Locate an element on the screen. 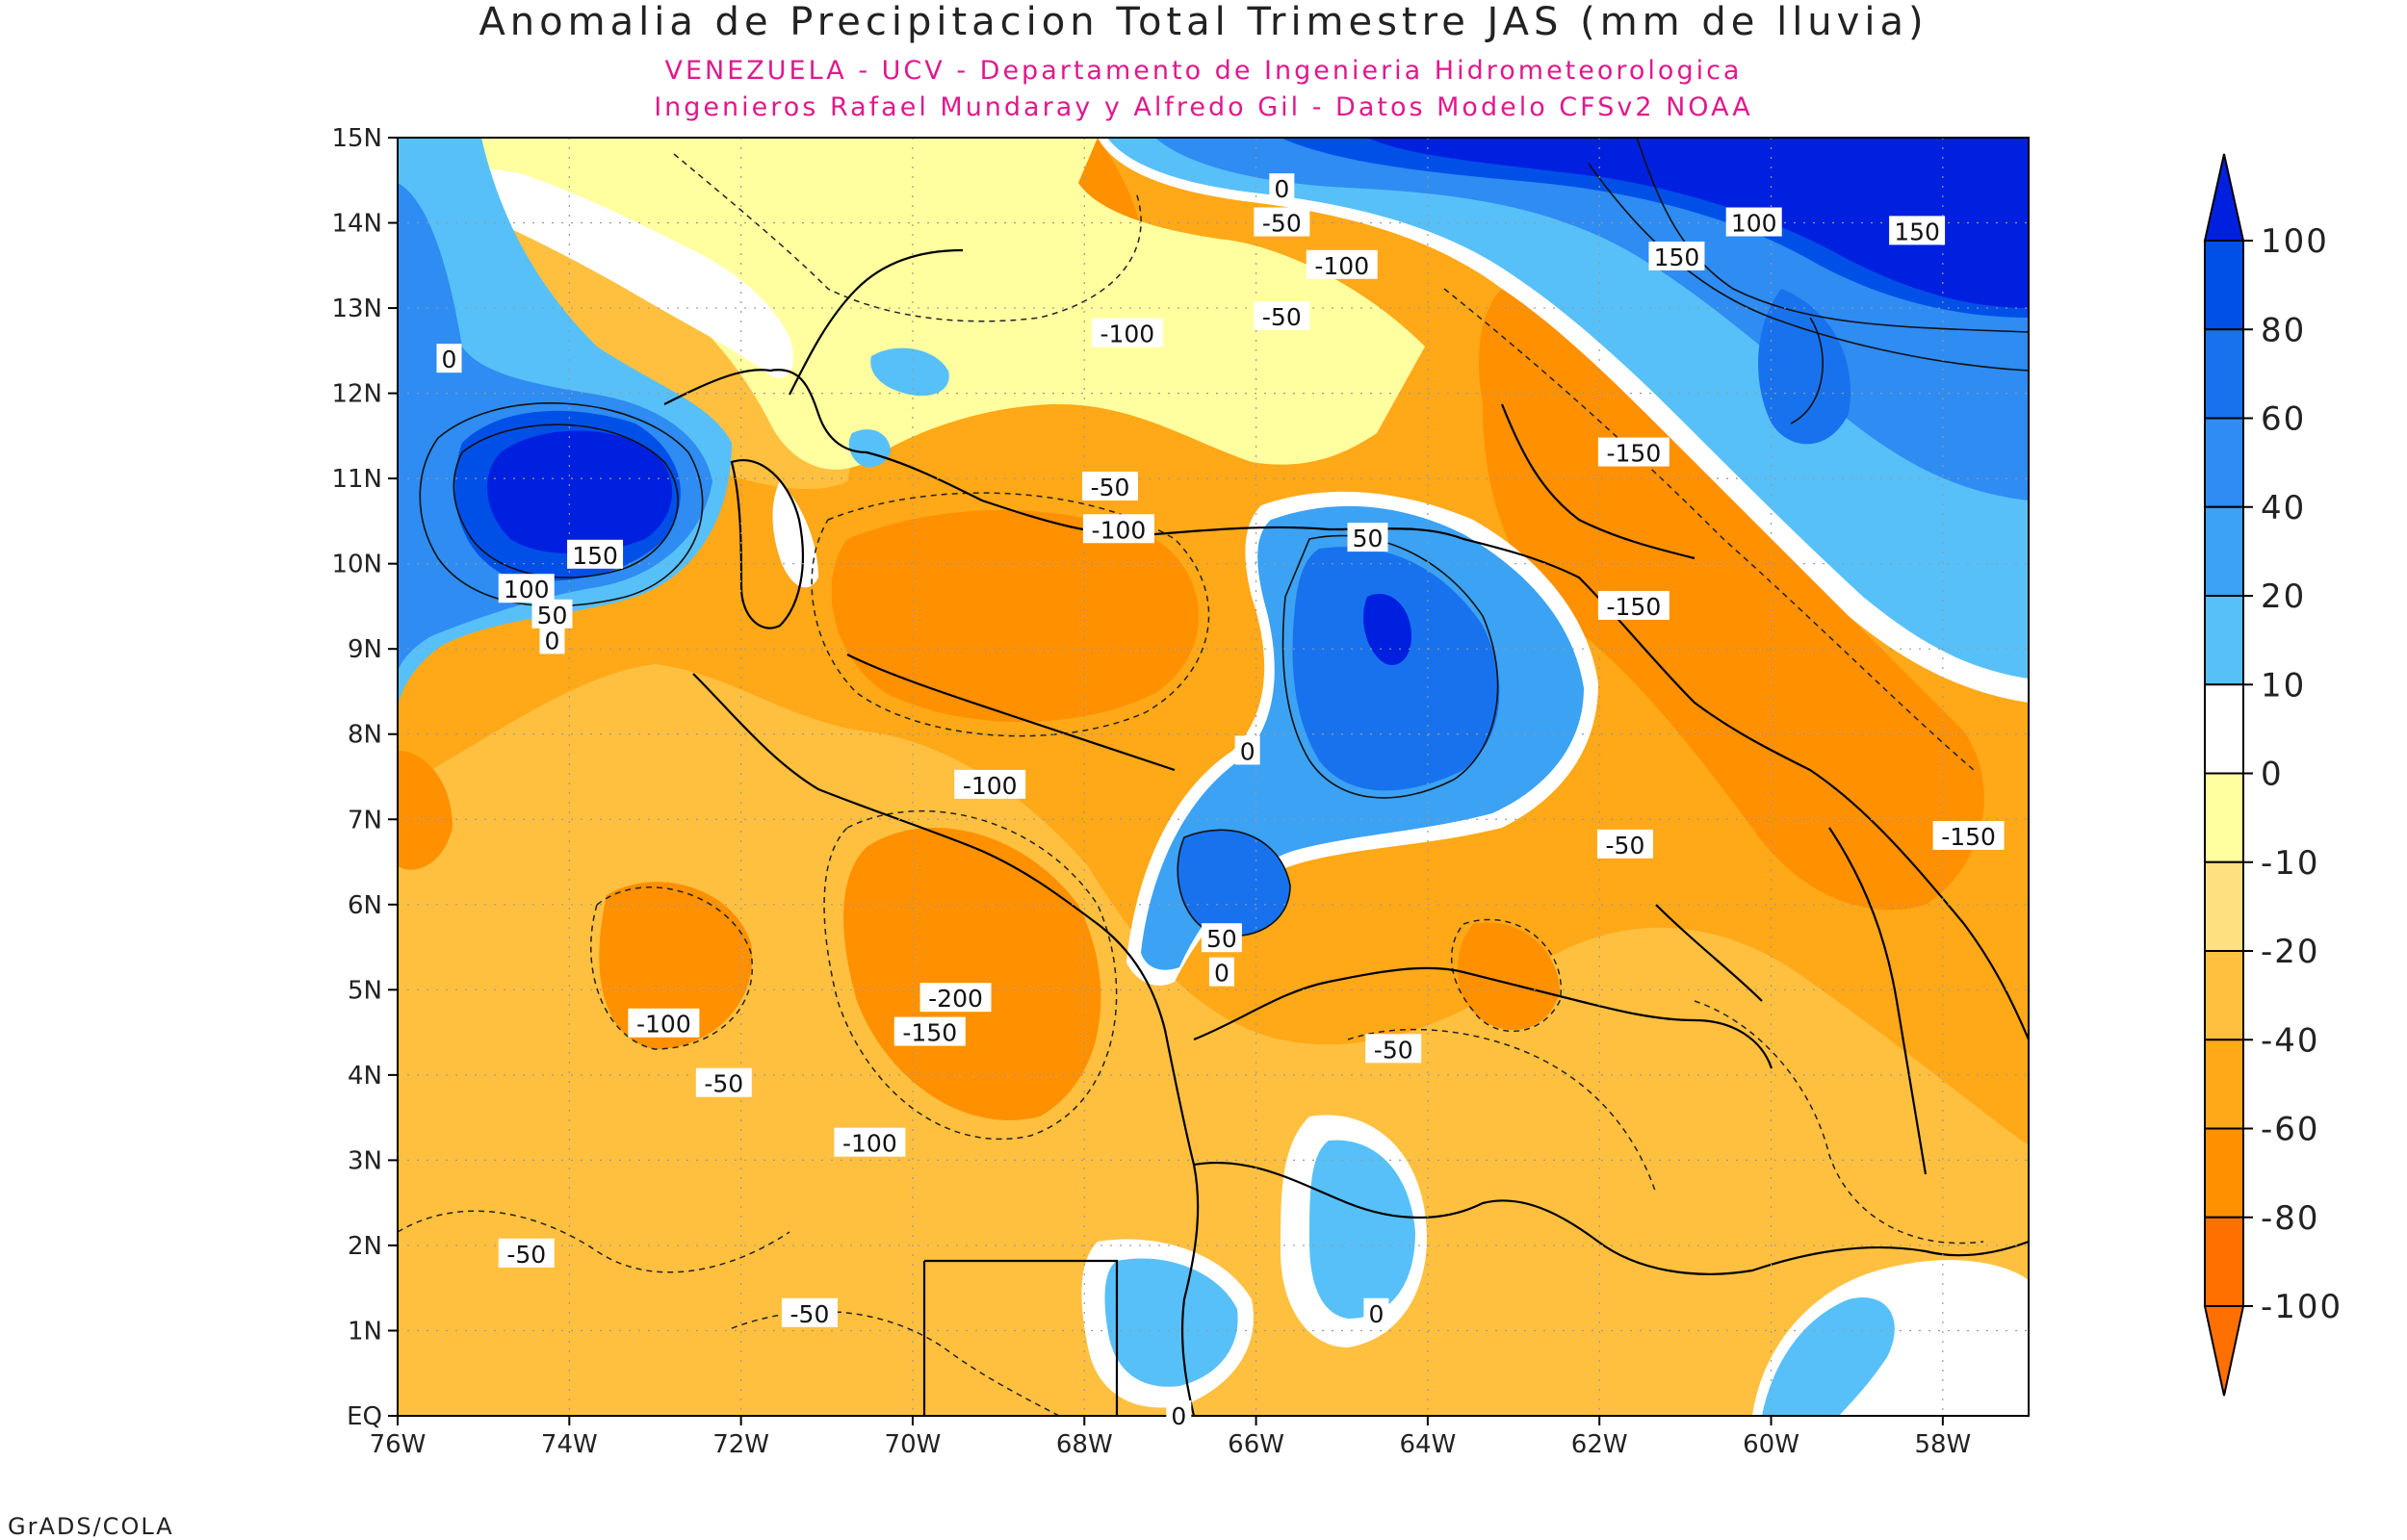  x-tick-label: 62W is located at coordinates (1599, 1444).